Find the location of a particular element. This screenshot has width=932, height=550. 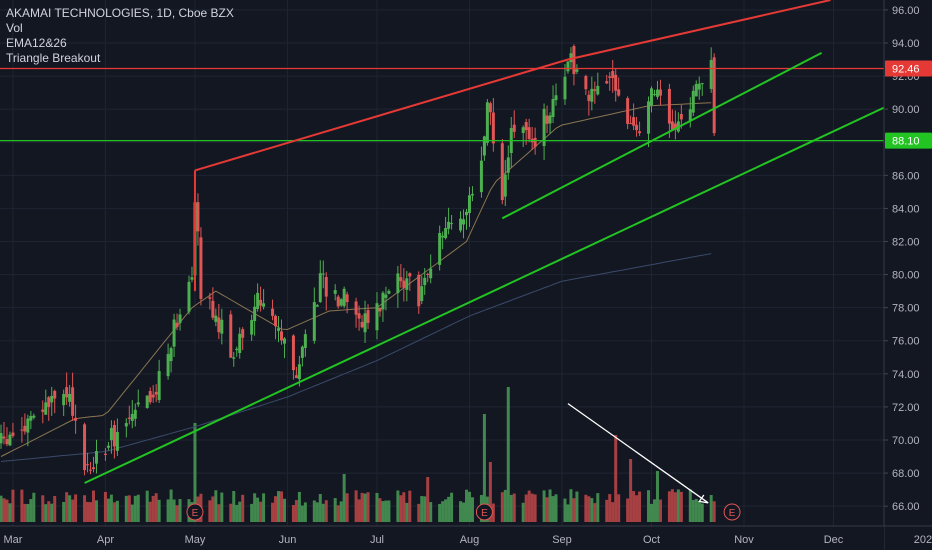

symbol-title: AKAMAI TECHNOLOGIES, 1D, Cboe BZX is located at coordinates (120, 13).